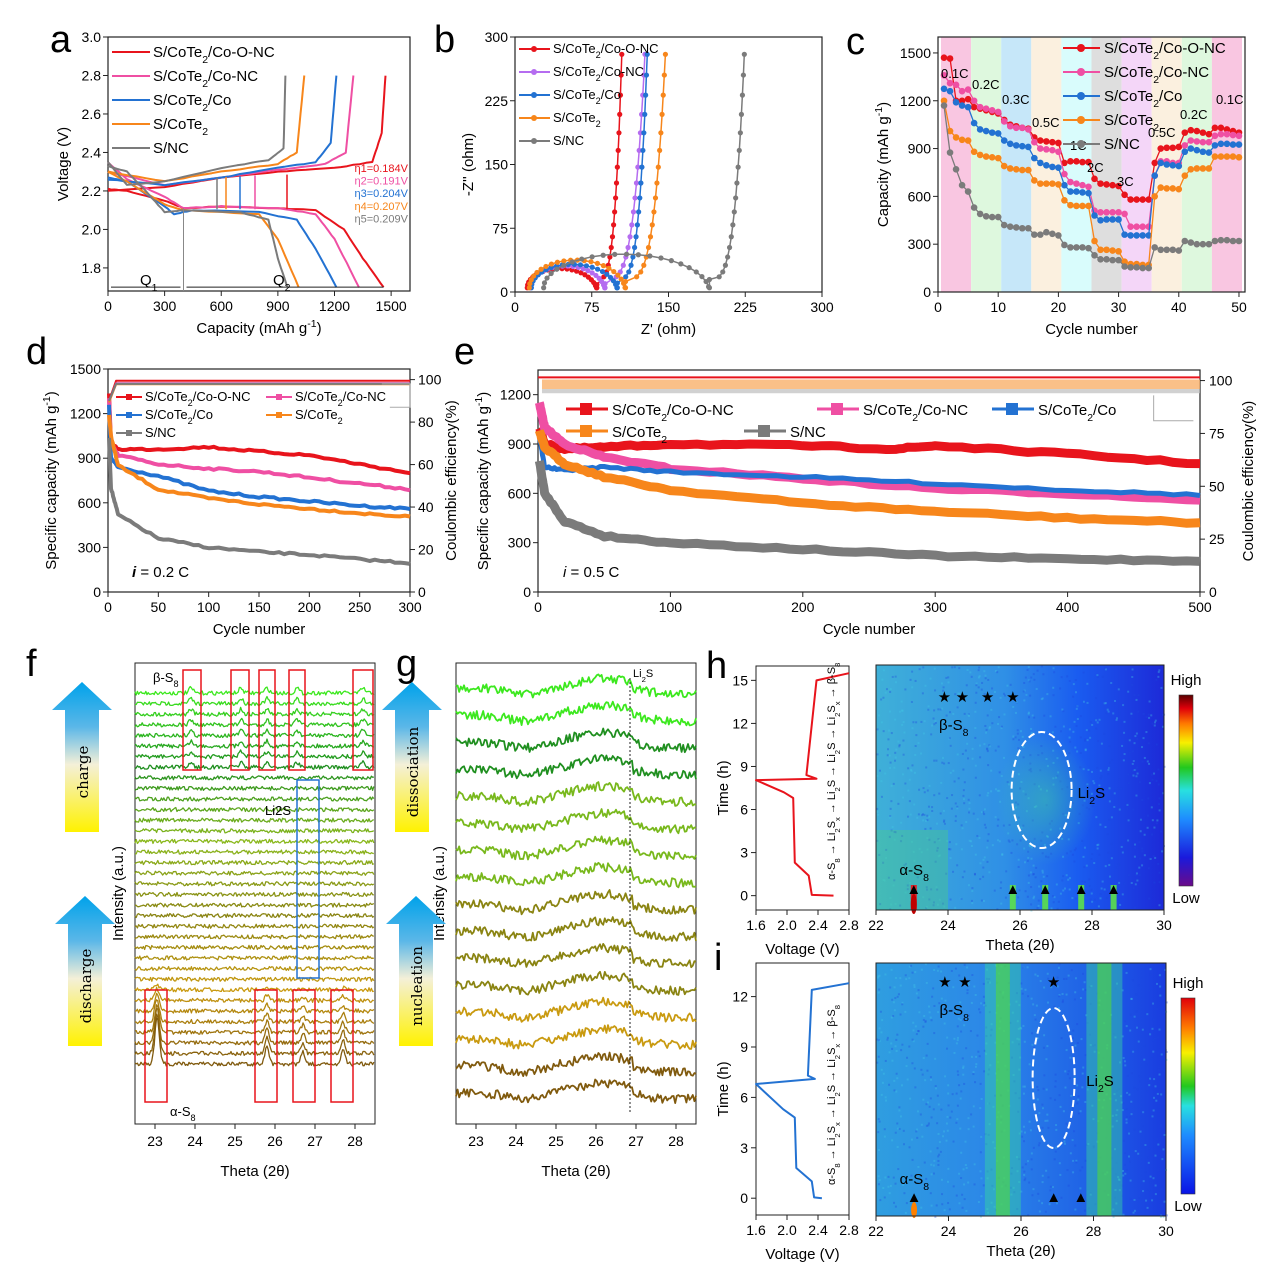  I want to click on legend-marker, so click(279, 397).